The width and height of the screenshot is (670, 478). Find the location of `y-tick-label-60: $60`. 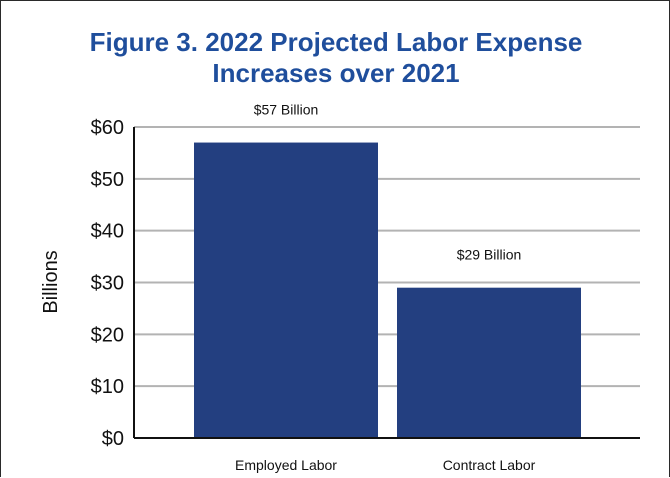

y-tick-label-60: $60 is located at coordinates (107, 128).